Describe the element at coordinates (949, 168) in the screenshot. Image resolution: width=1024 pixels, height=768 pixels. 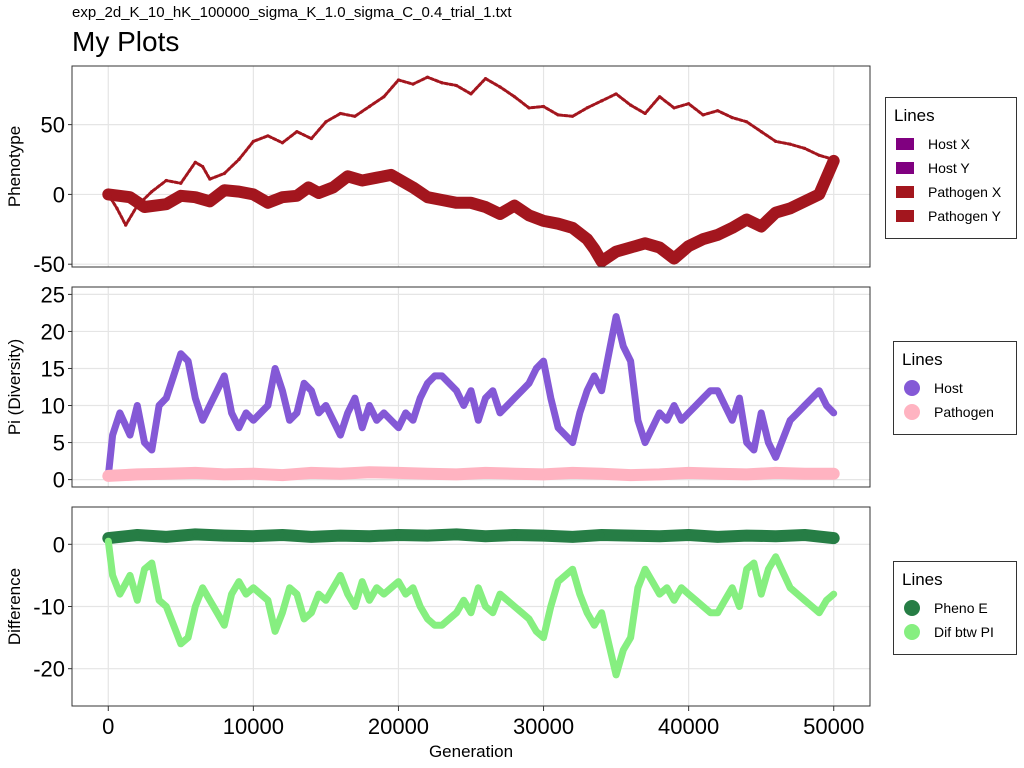
I see `legend-label: Host Y` at that location.